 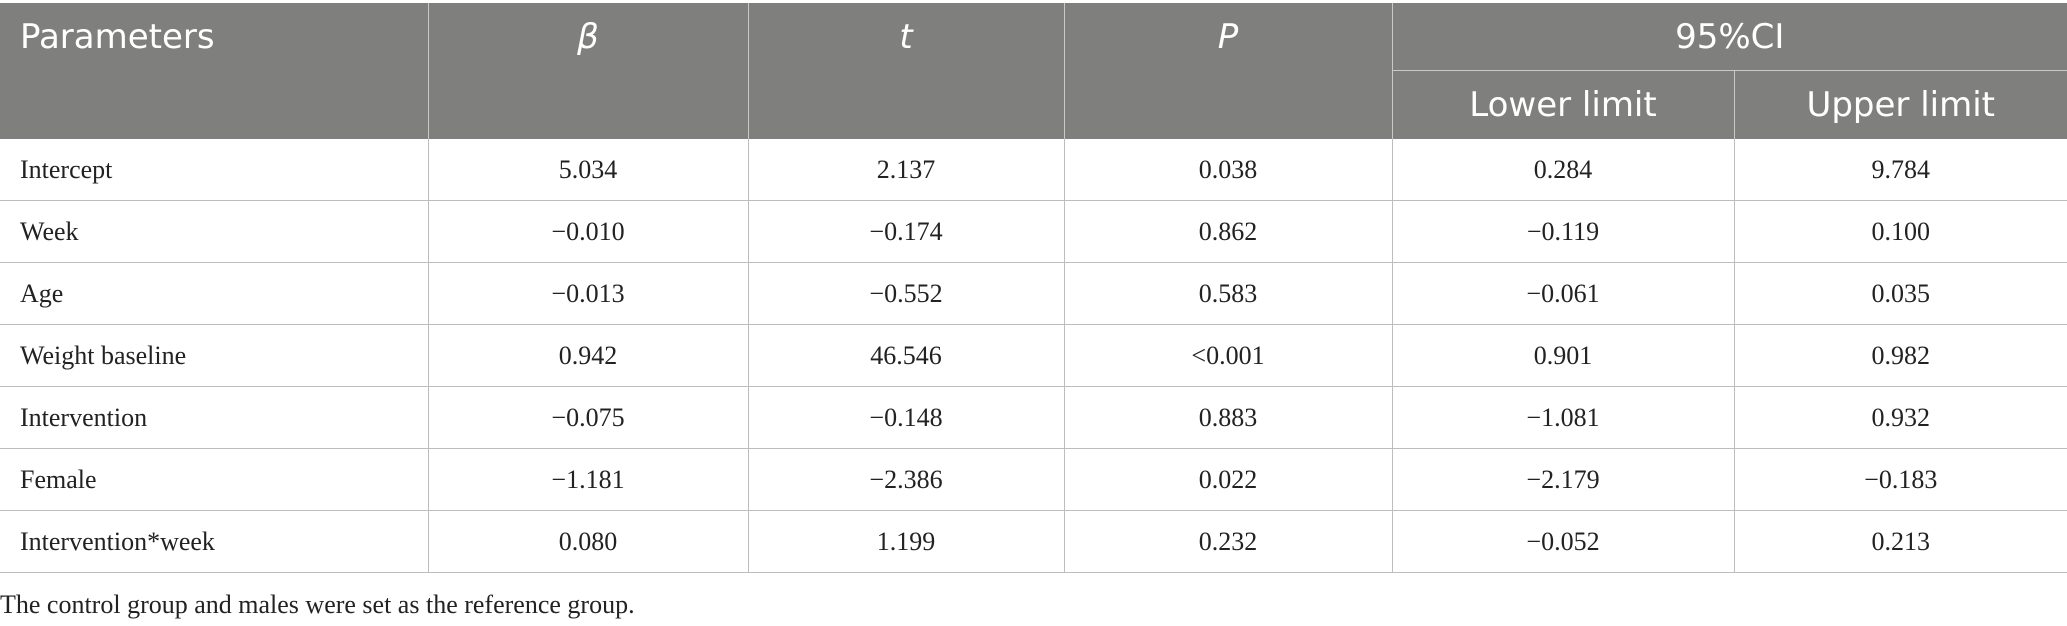 What do you see at coordinates (1900, 417) in the screenshot?
I see `cell-upper: 0.932` at bounding box center [1900, 417].